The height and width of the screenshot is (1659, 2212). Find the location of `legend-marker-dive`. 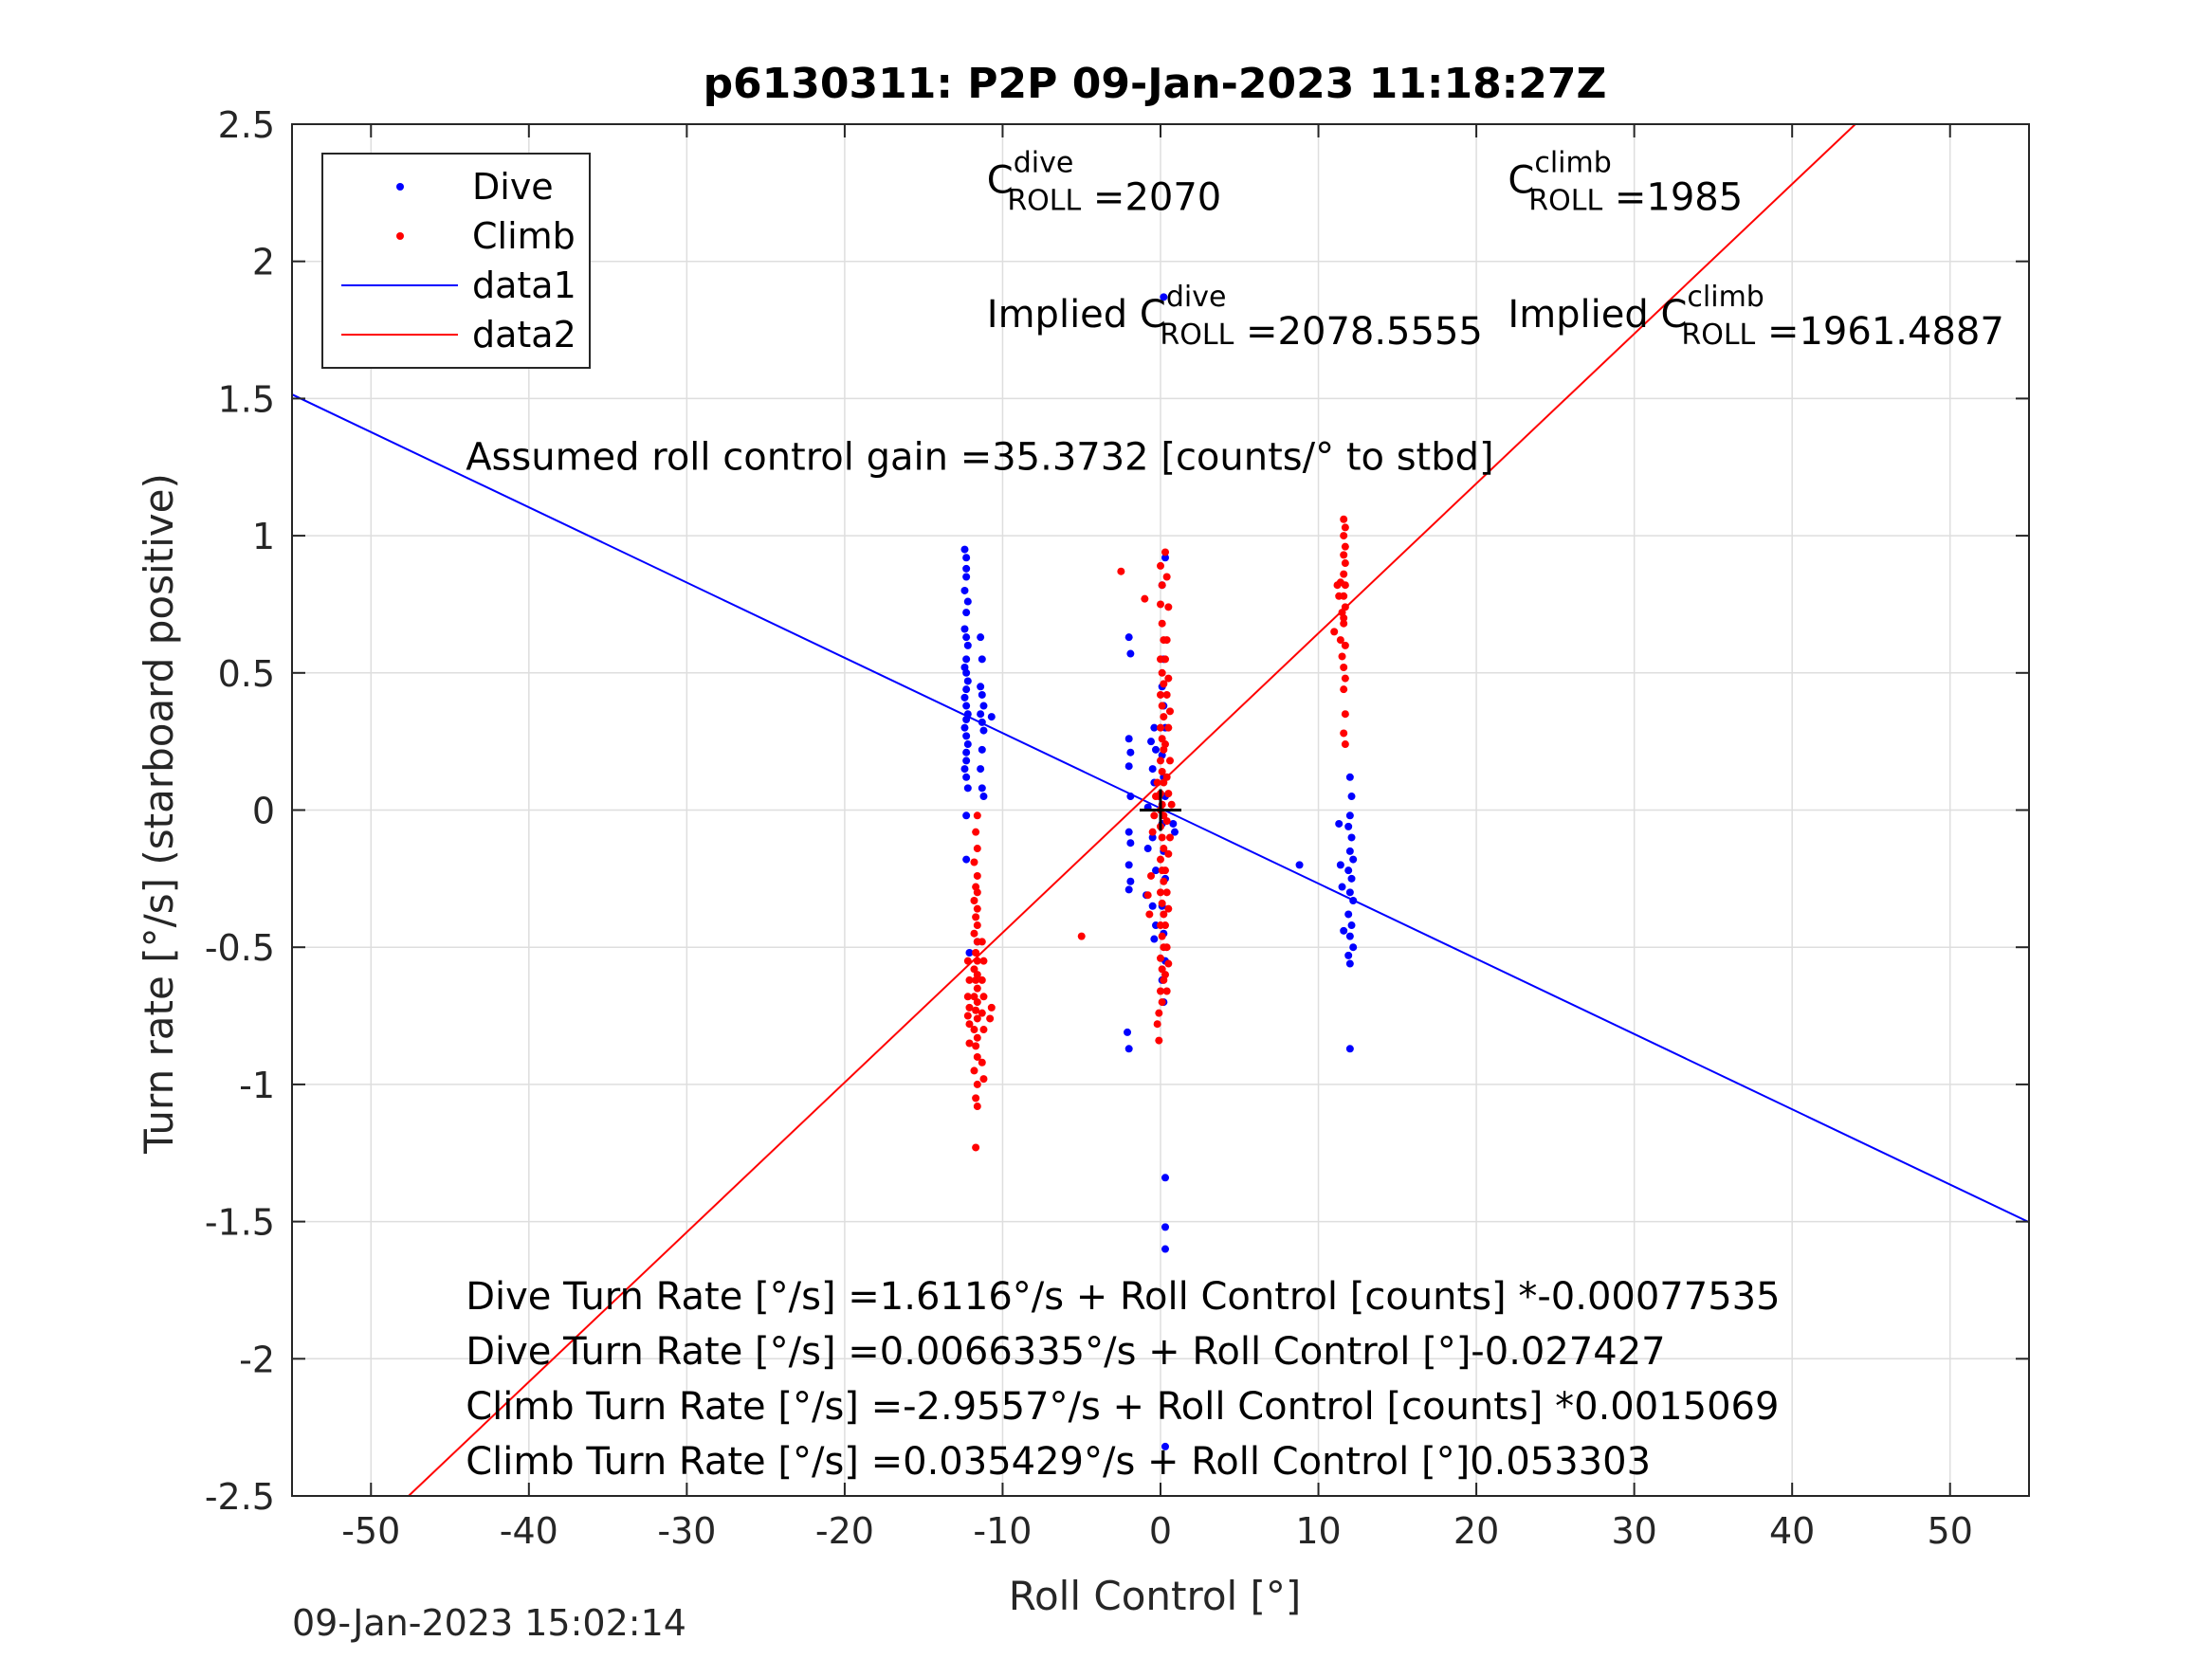

legend-marker-dive is located at coordinates (400, 187).